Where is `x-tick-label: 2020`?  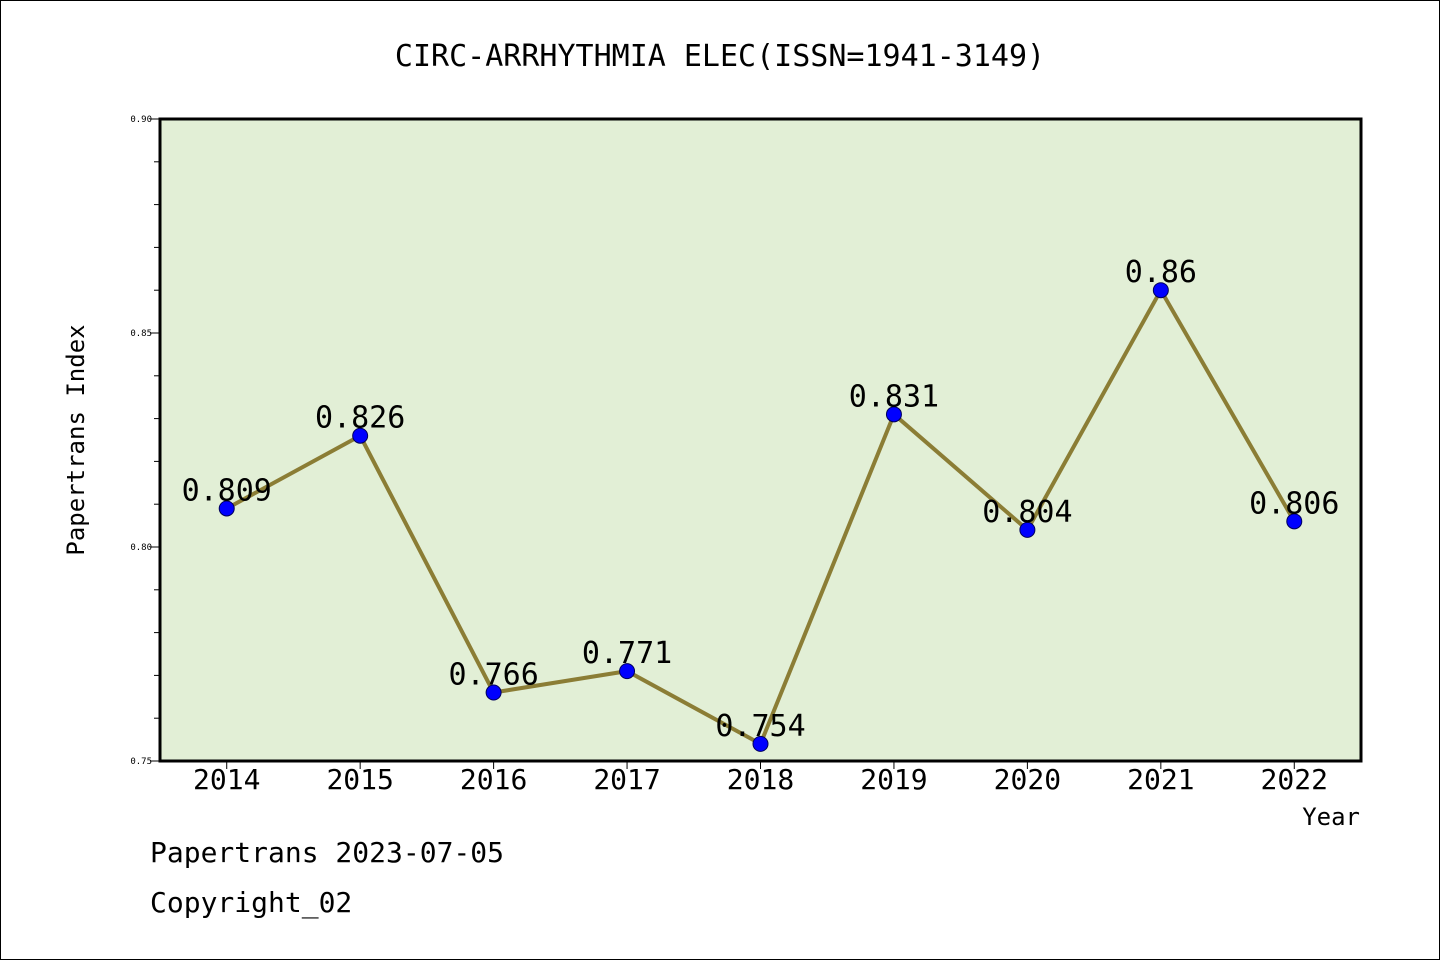 x-tick-label: 2020 is located at coordinates (1027, 779).